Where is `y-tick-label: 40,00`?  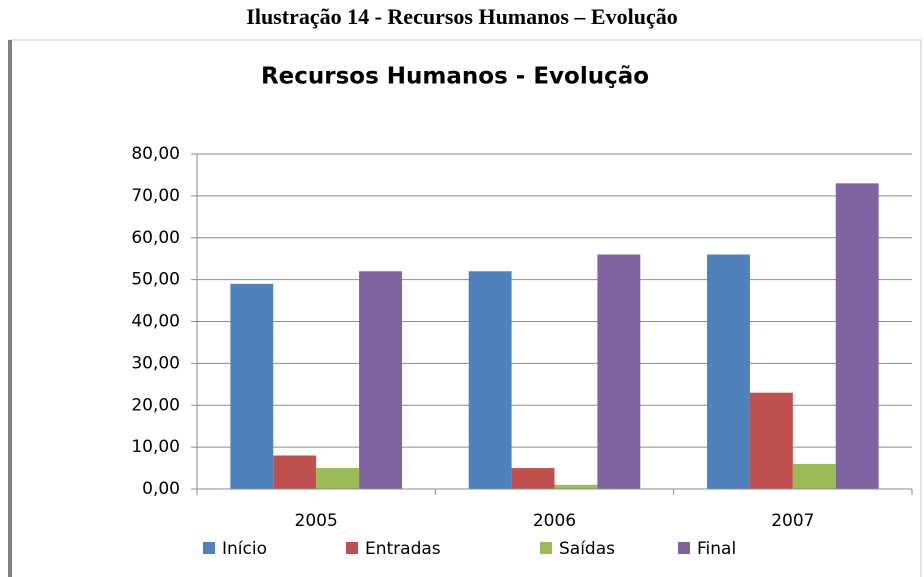
y-tick-label: 40,00 is located at coordinates (155, 322).